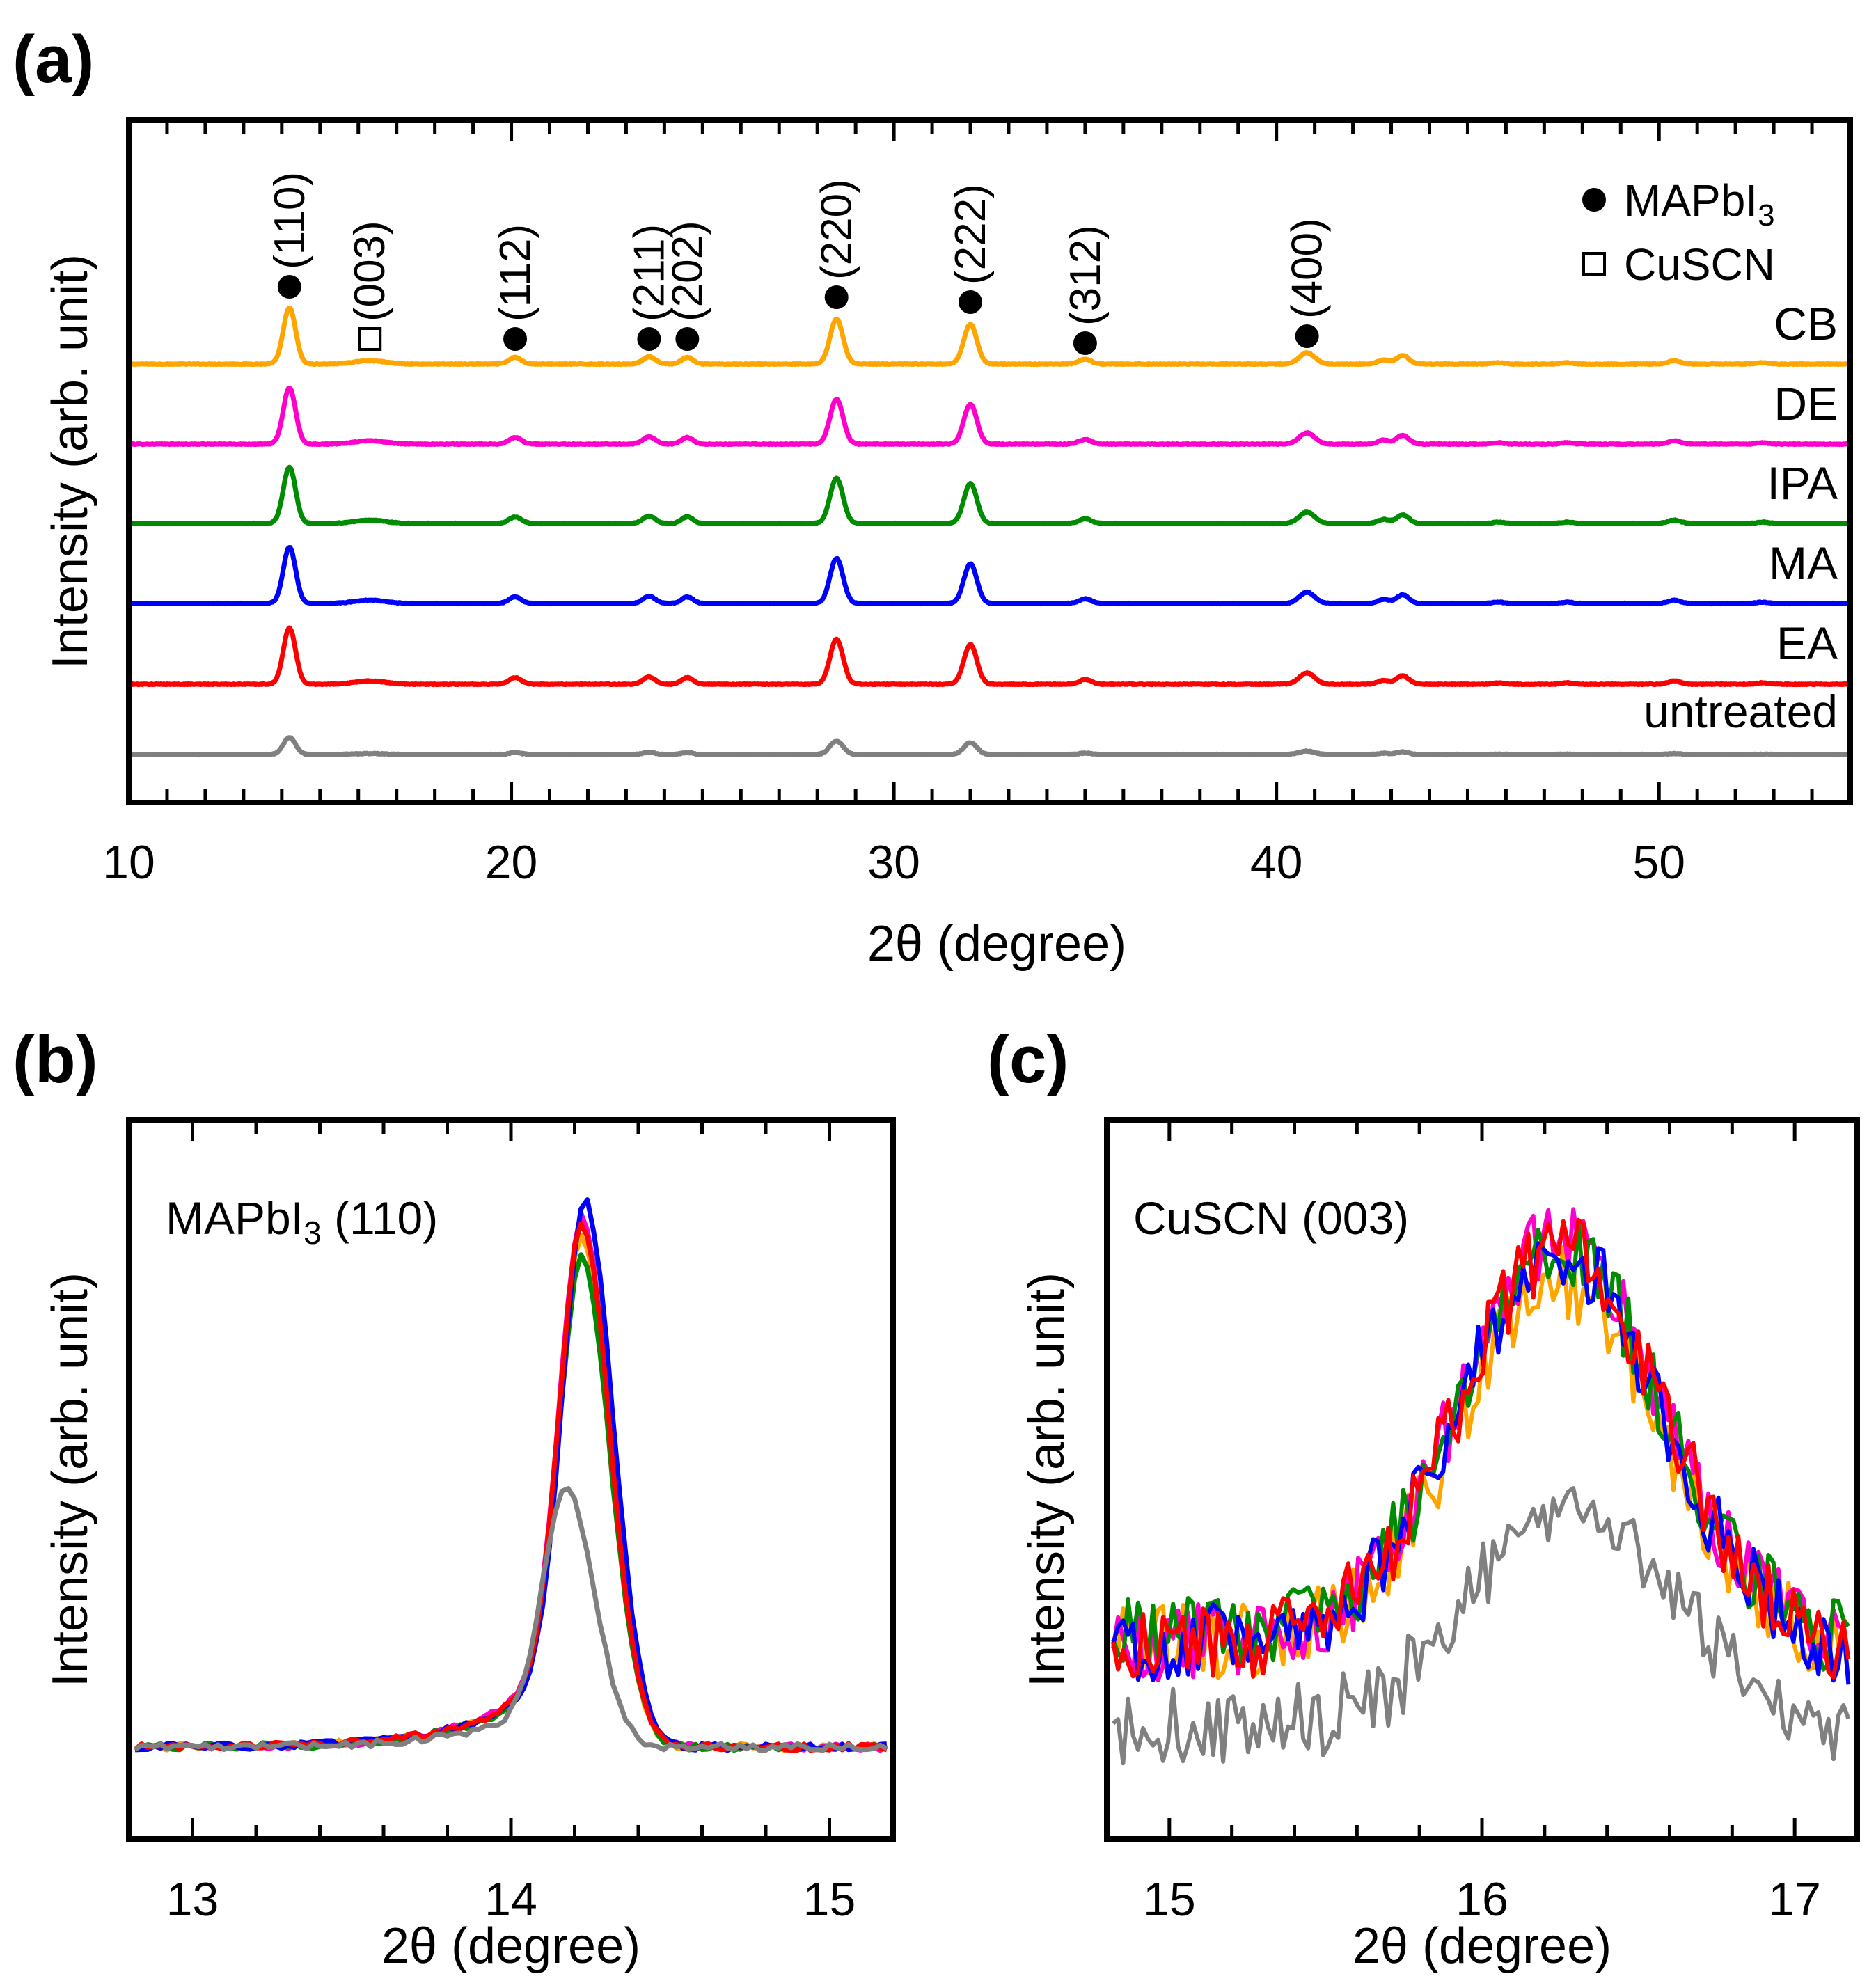 The width and height of the screenshot is (1876, 1983). I want to click on x-tick-label: 13, so click(192, 1899).